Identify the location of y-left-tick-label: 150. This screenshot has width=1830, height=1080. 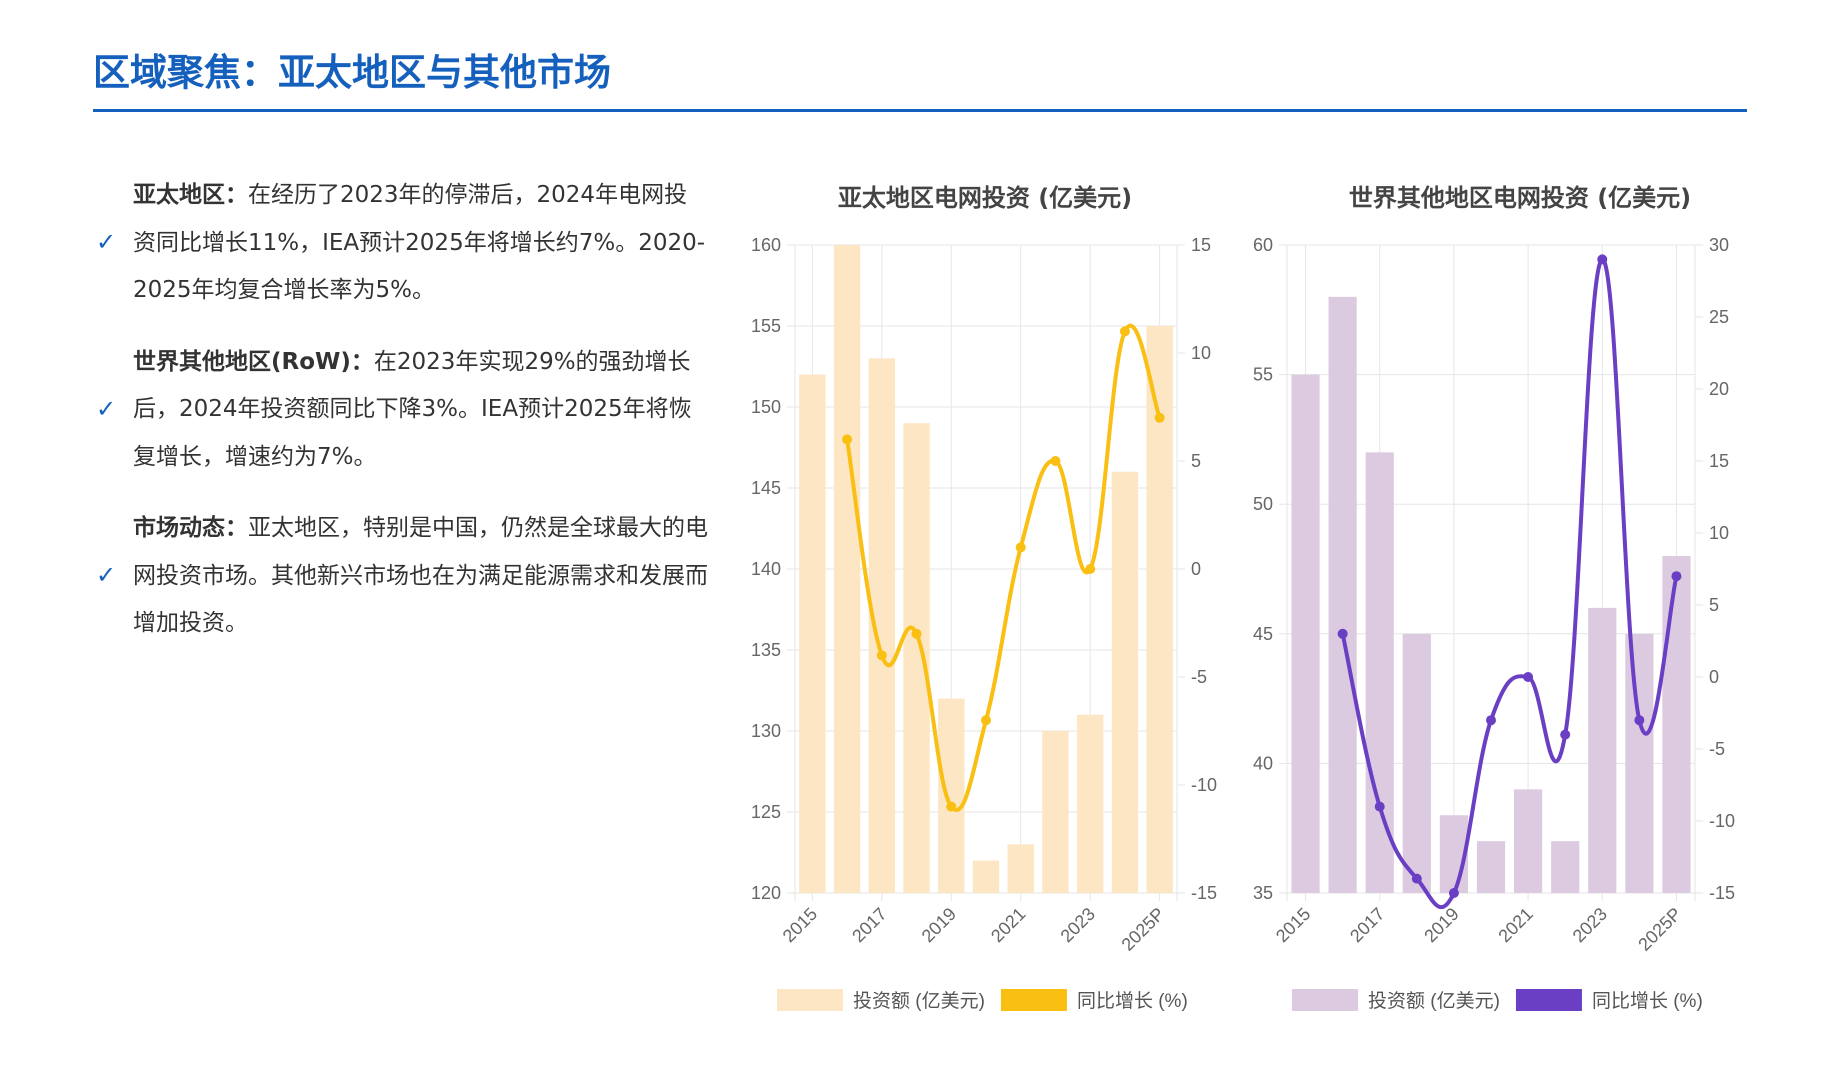
(766, 407).